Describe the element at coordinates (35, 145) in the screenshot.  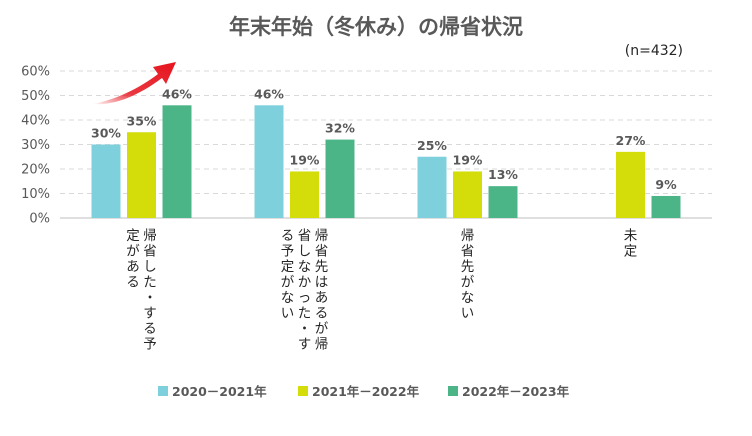
I see `y-tick-label: 30%` at that location.